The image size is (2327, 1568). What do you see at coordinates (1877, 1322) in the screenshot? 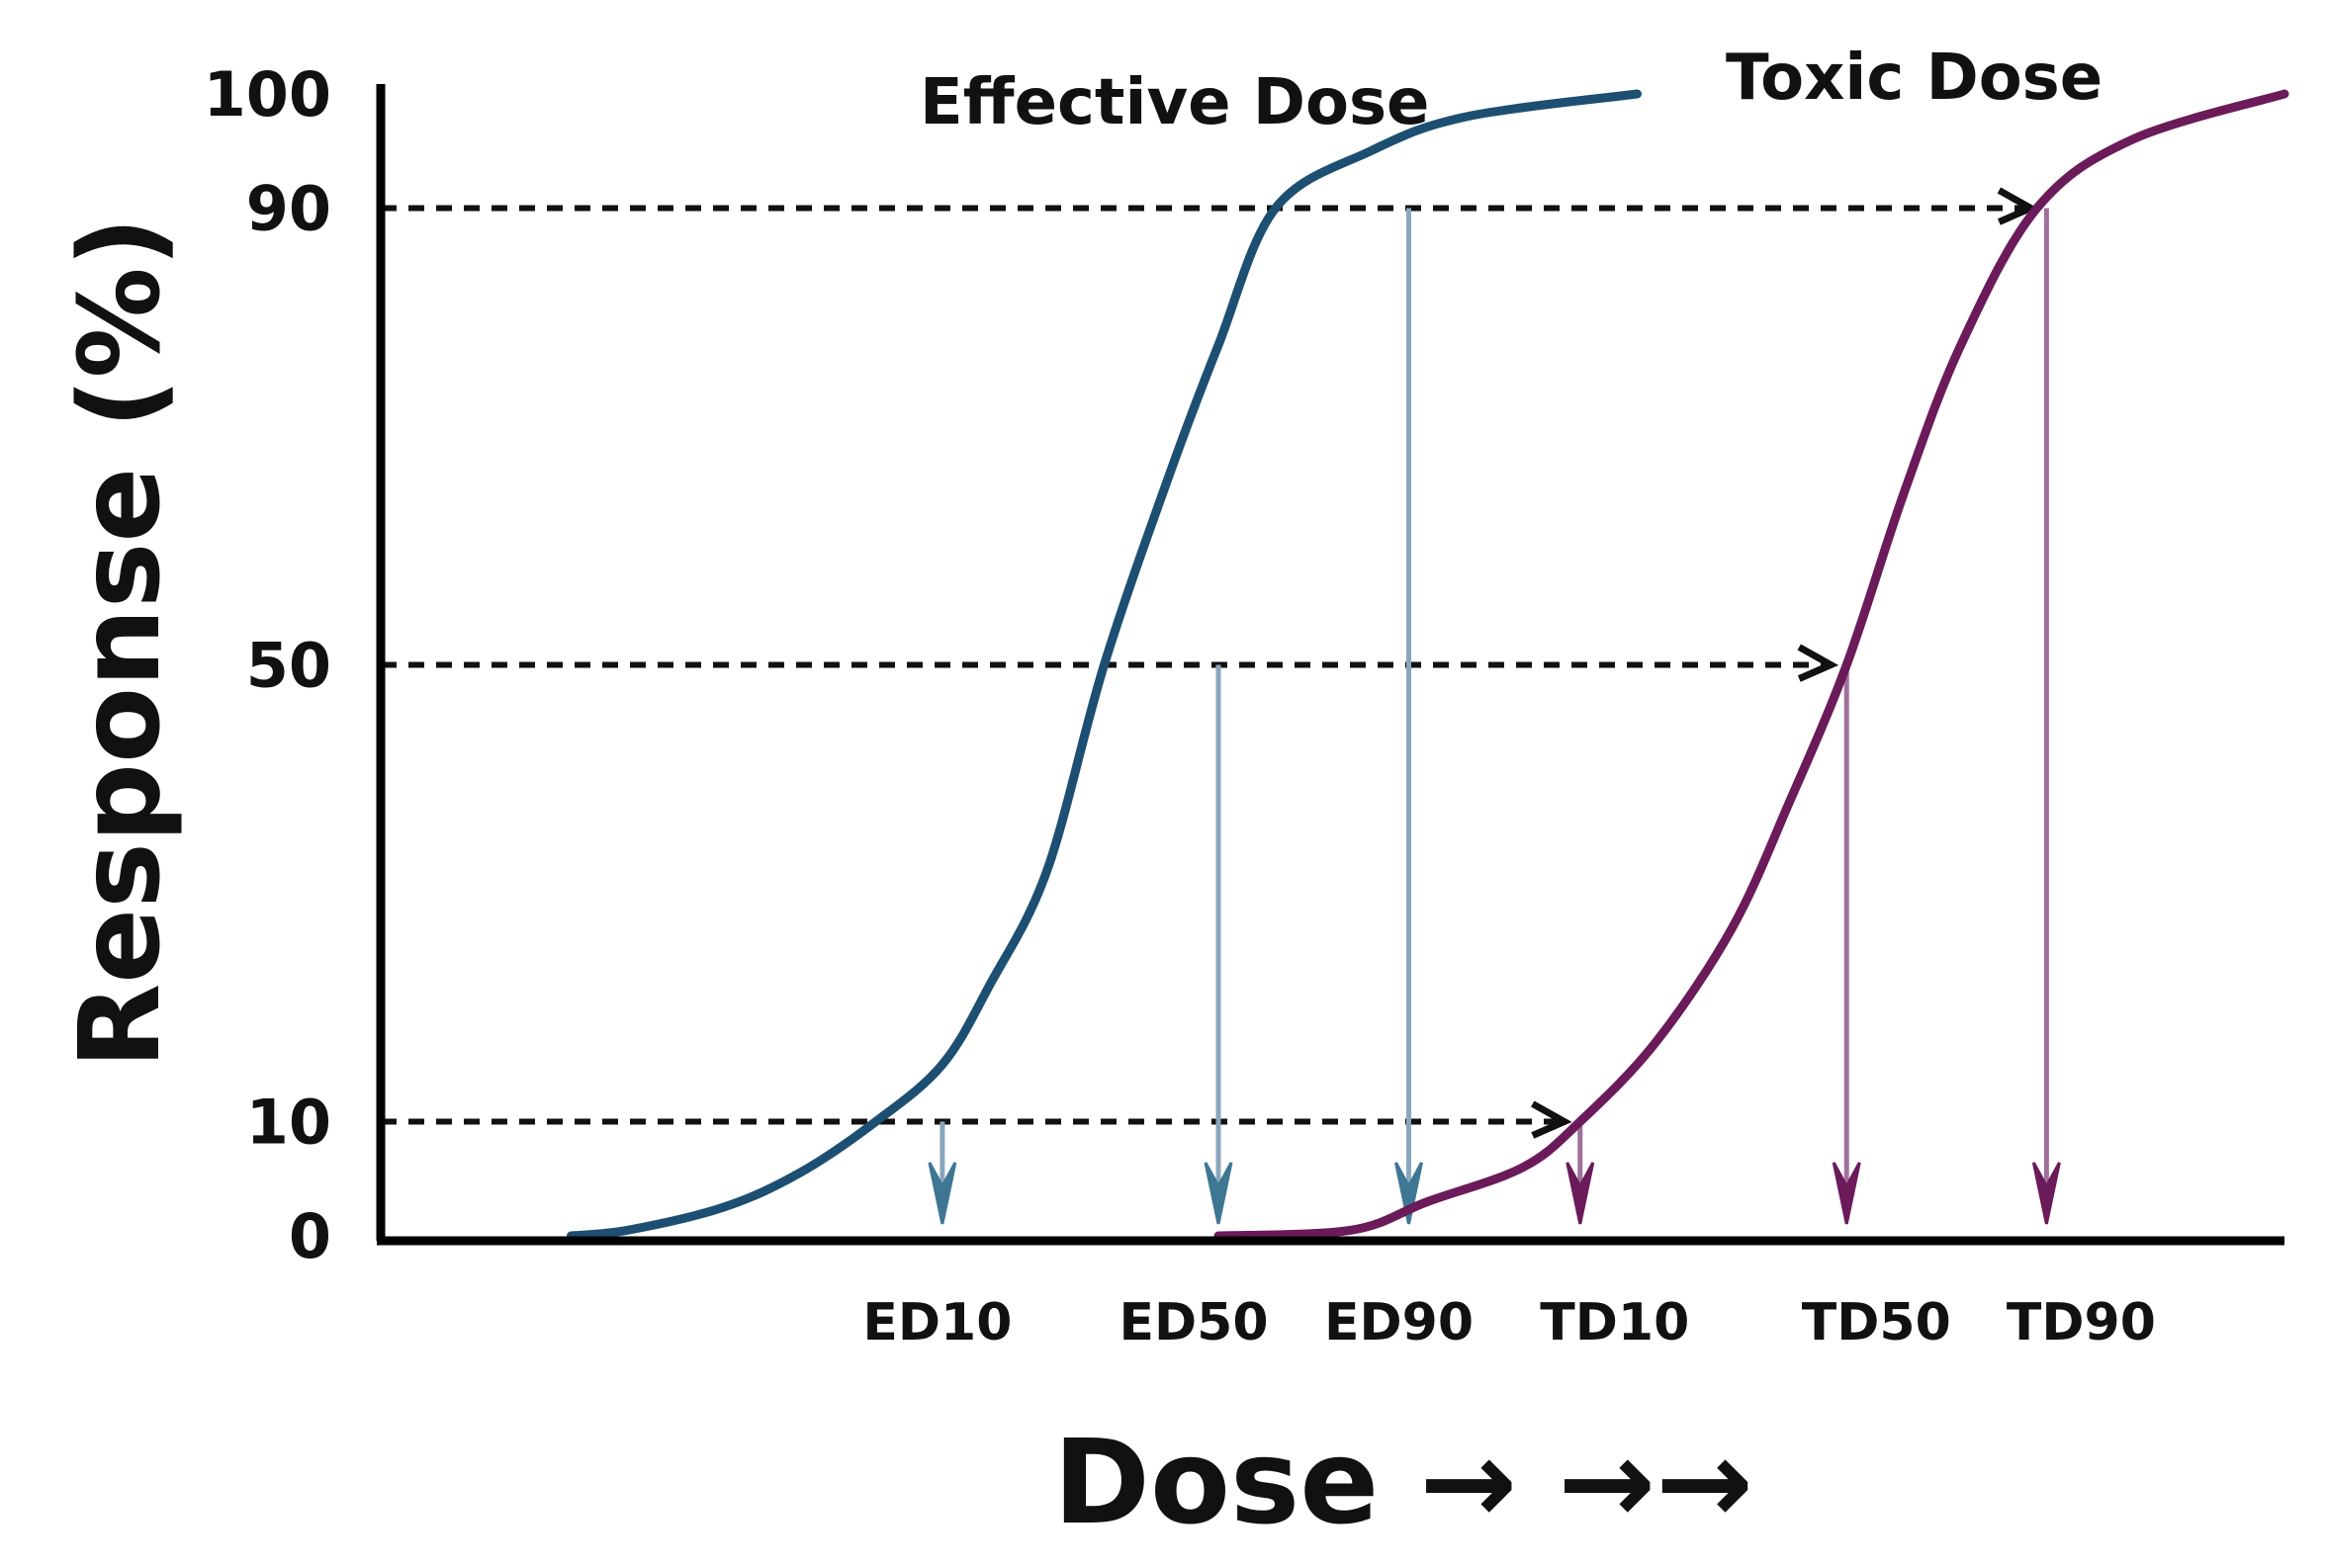
I see `x-tick-label-td50: TD50` at bounding box center [1877, 1322].